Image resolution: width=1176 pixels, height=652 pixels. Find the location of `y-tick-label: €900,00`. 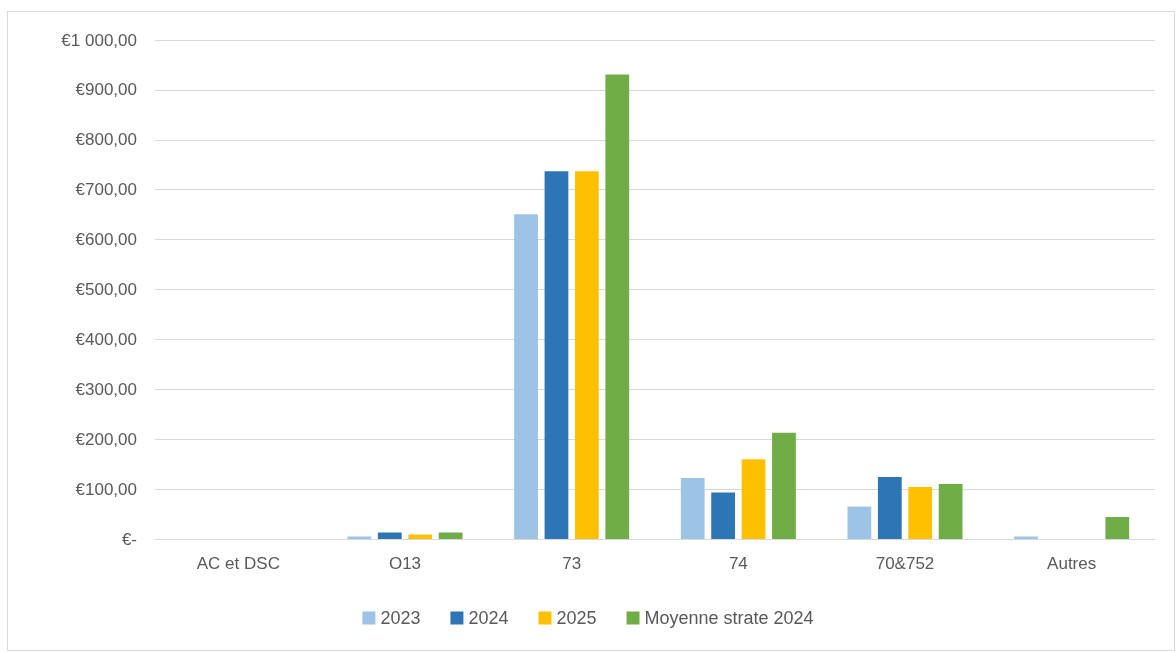

y-tick-label: €900,00 is located at coordinates (106, 90).